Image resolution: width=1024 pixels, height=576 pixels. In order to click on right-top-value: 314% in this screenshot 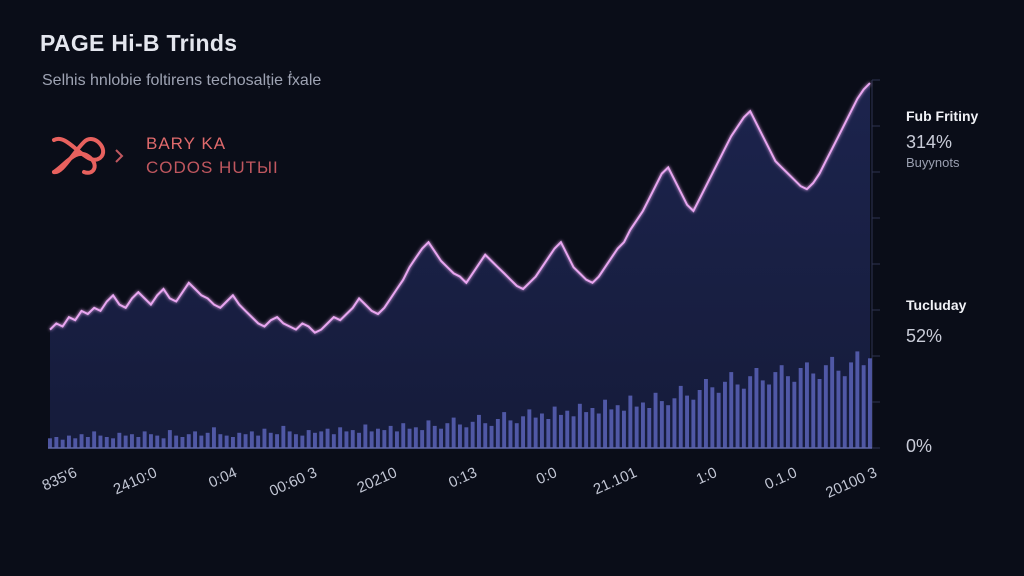, I will do `click(929, 142)`.